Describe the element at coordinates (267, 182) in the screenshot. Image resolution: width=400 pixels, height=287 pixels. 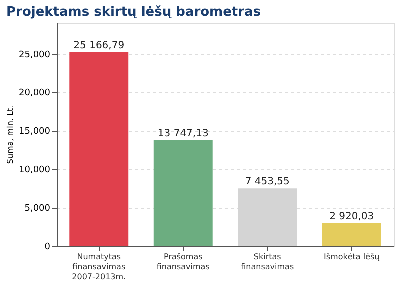
I see `data-label: 7 453,55` at that location.